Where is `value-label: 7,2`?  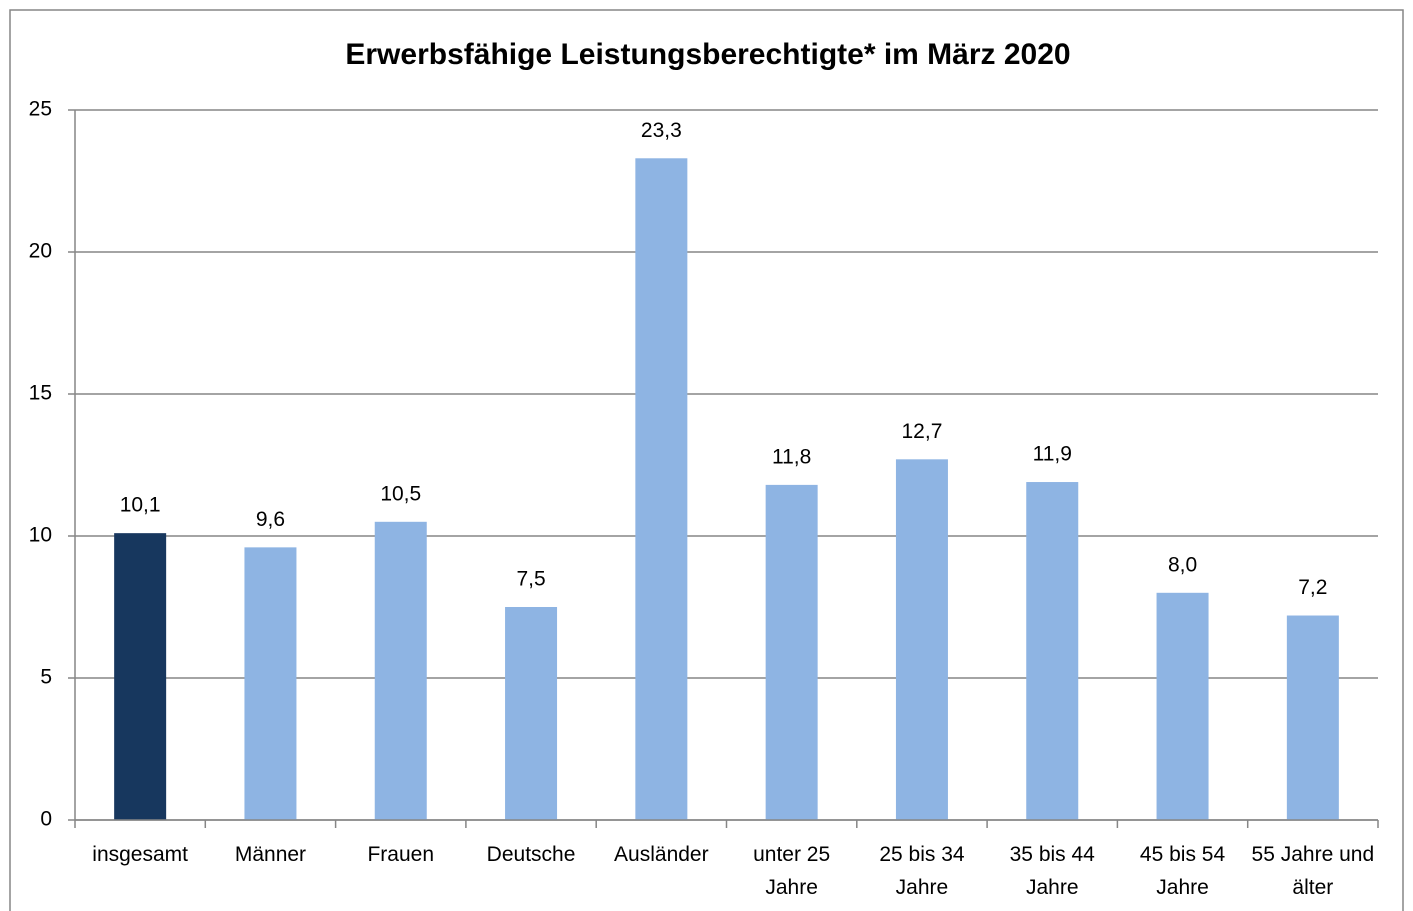 value-label: 7,2 is located at coordinates (1312, 587).